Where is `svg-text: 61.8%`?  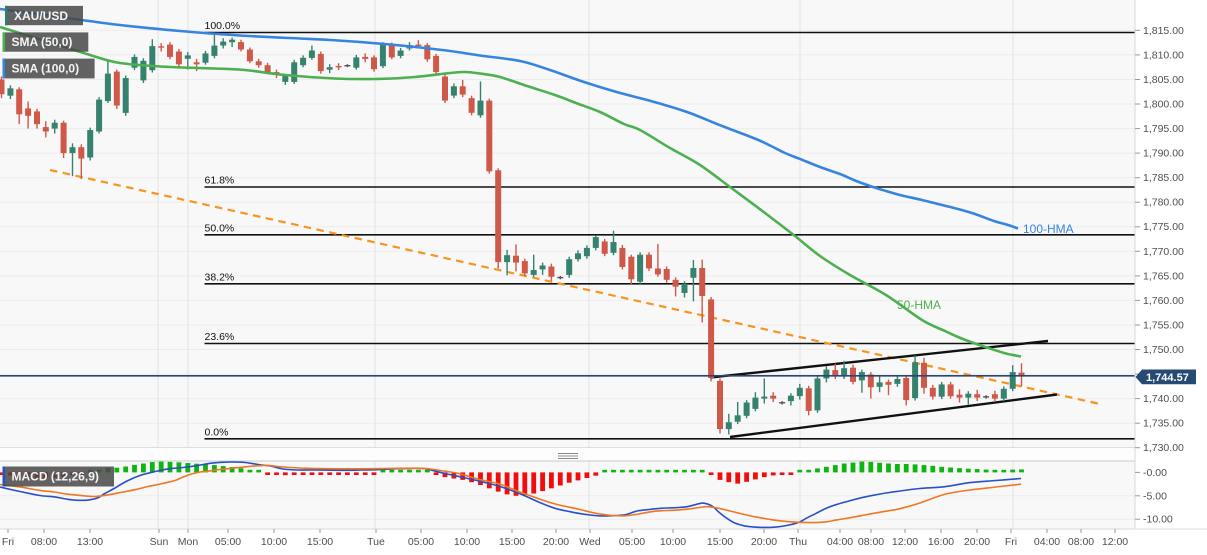 svg-text: 61.8% is located at coordinates (220, 181).